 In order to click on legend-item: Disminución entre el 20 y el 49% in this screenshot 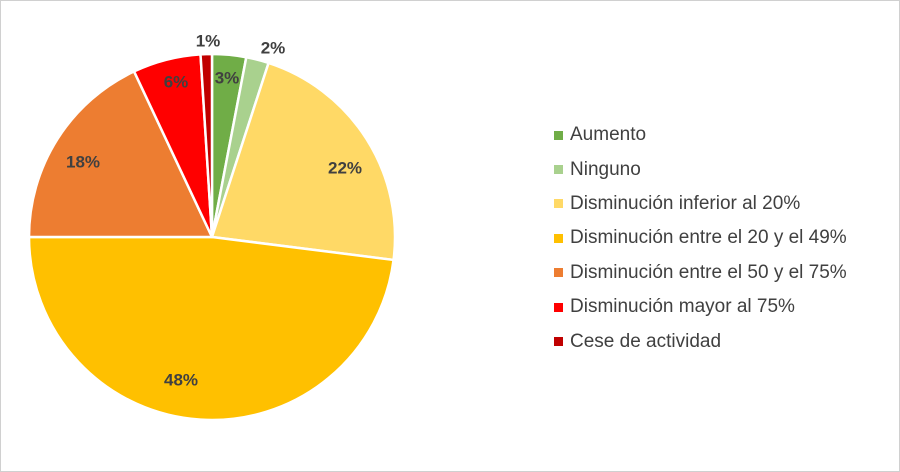, I will do `click(700, 238)`.